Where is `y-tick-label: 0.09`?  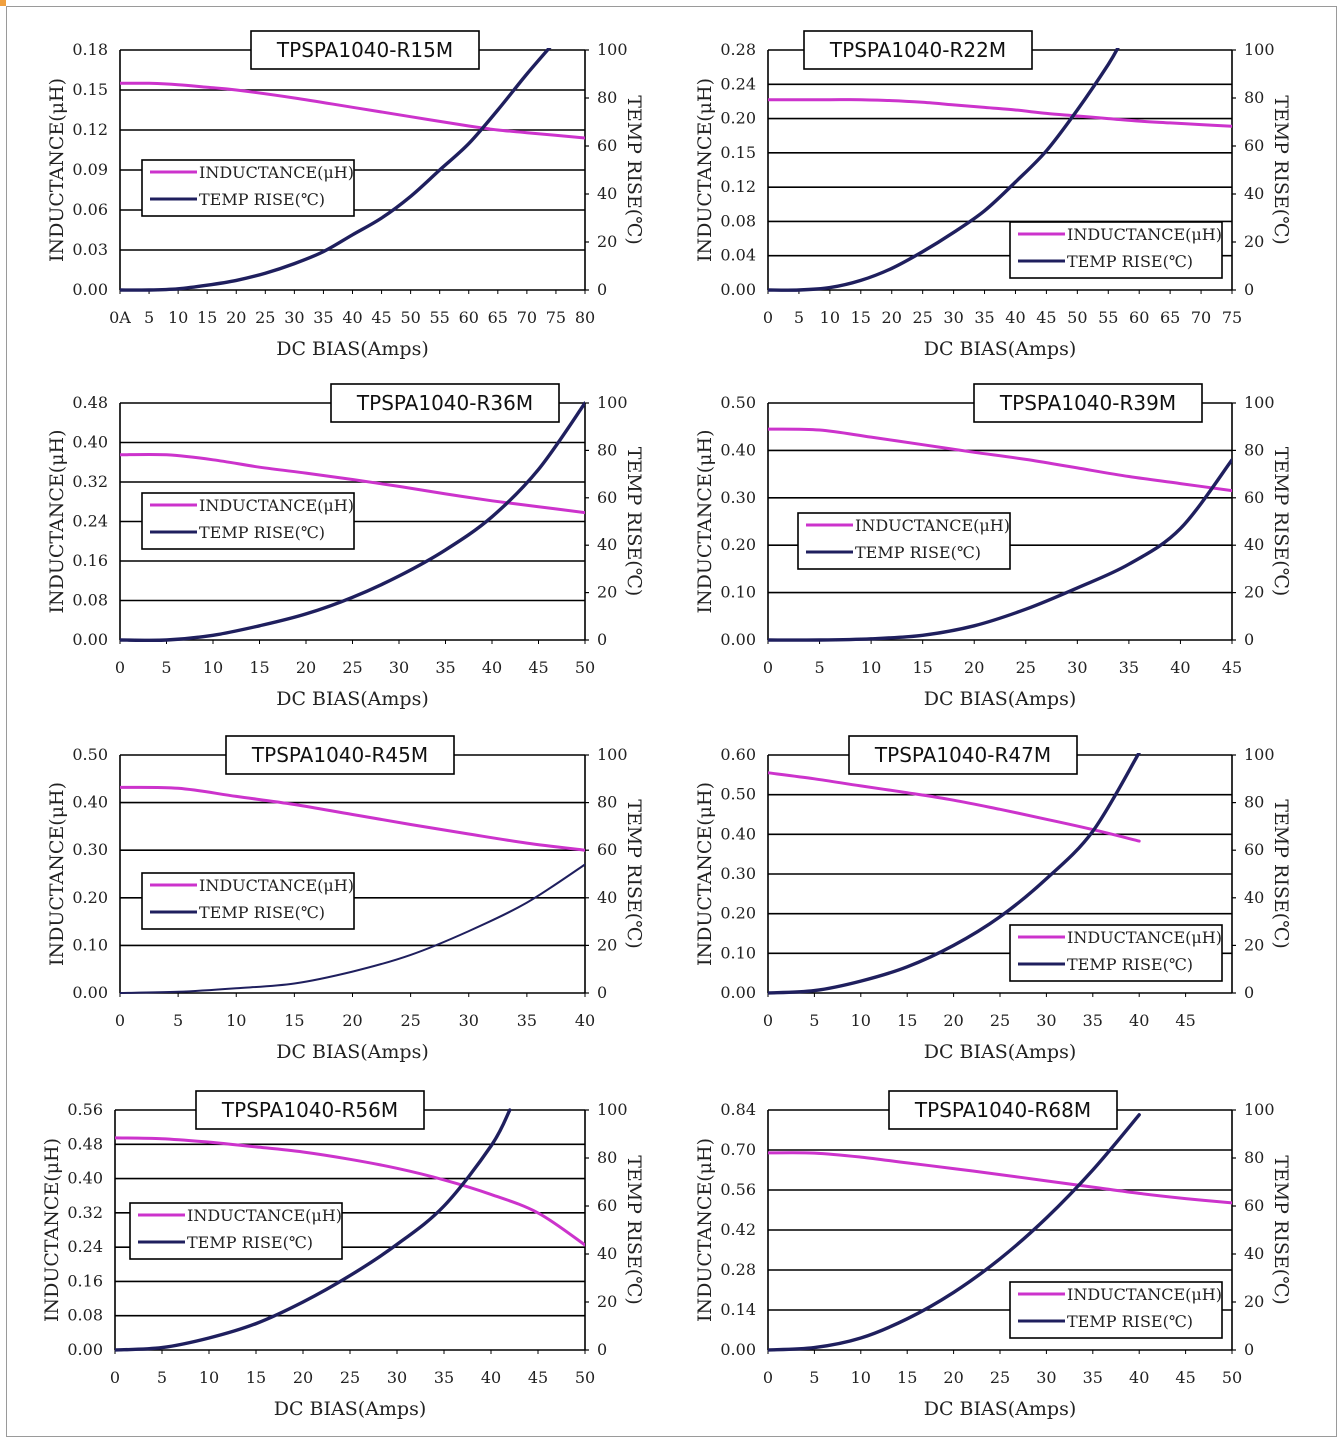 y-tick-label: 0.09 is located at coordinates (90, 169).